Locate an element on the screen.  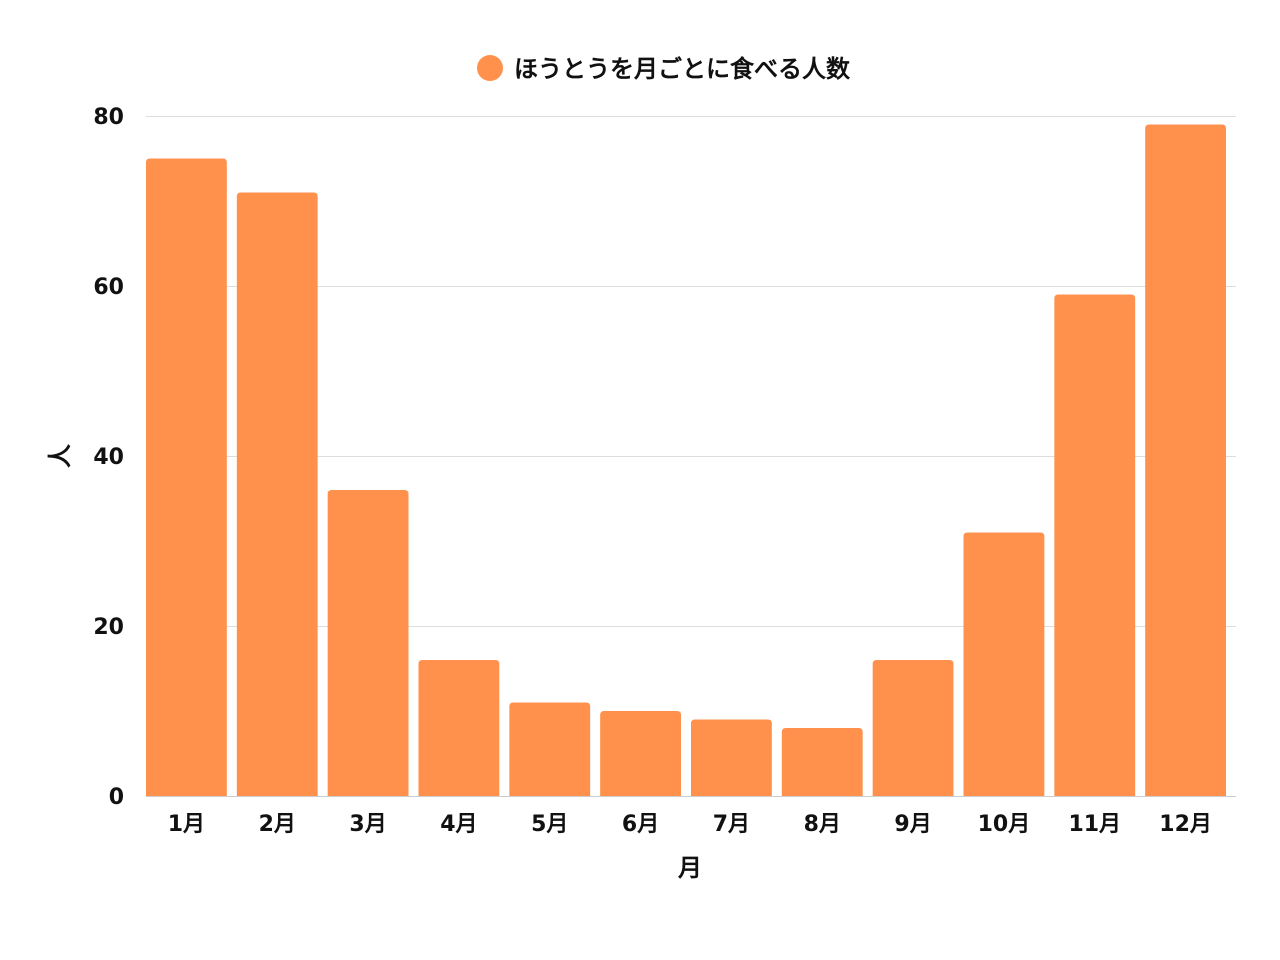
legend: ほうとうを月ごとに食べる人数 is located at coordinates (664, 69).